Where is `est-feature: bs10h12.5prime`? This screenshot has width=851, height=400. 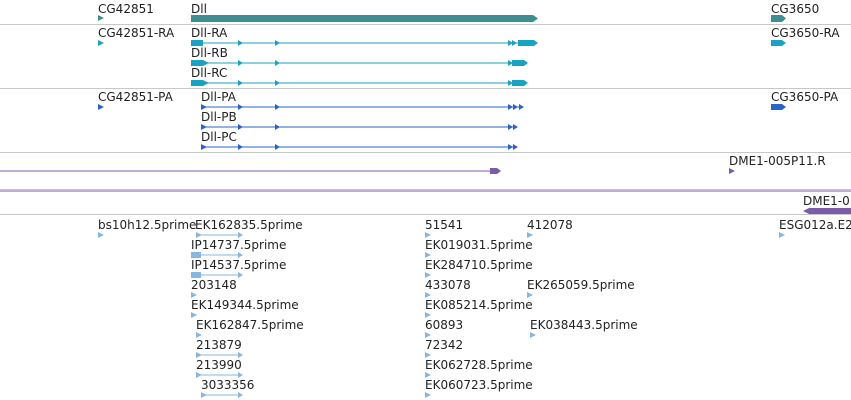 est-feature: bs10h12.5prime is located at coordinates (147, 228).